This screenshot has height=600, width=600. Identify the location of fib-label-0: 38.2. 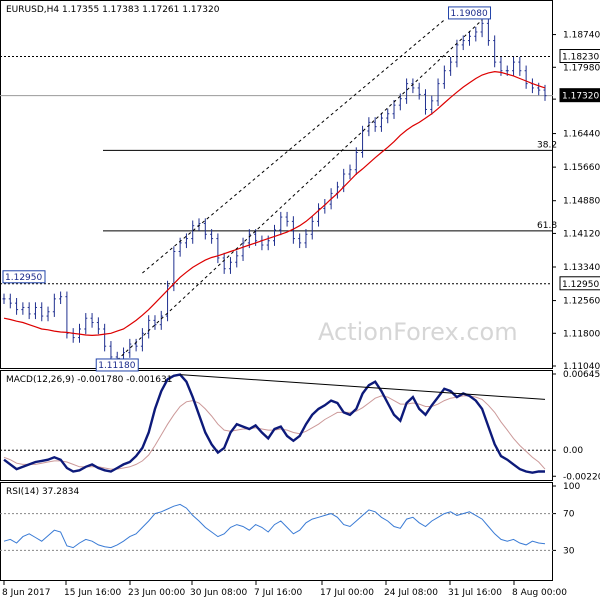
(547, 145).